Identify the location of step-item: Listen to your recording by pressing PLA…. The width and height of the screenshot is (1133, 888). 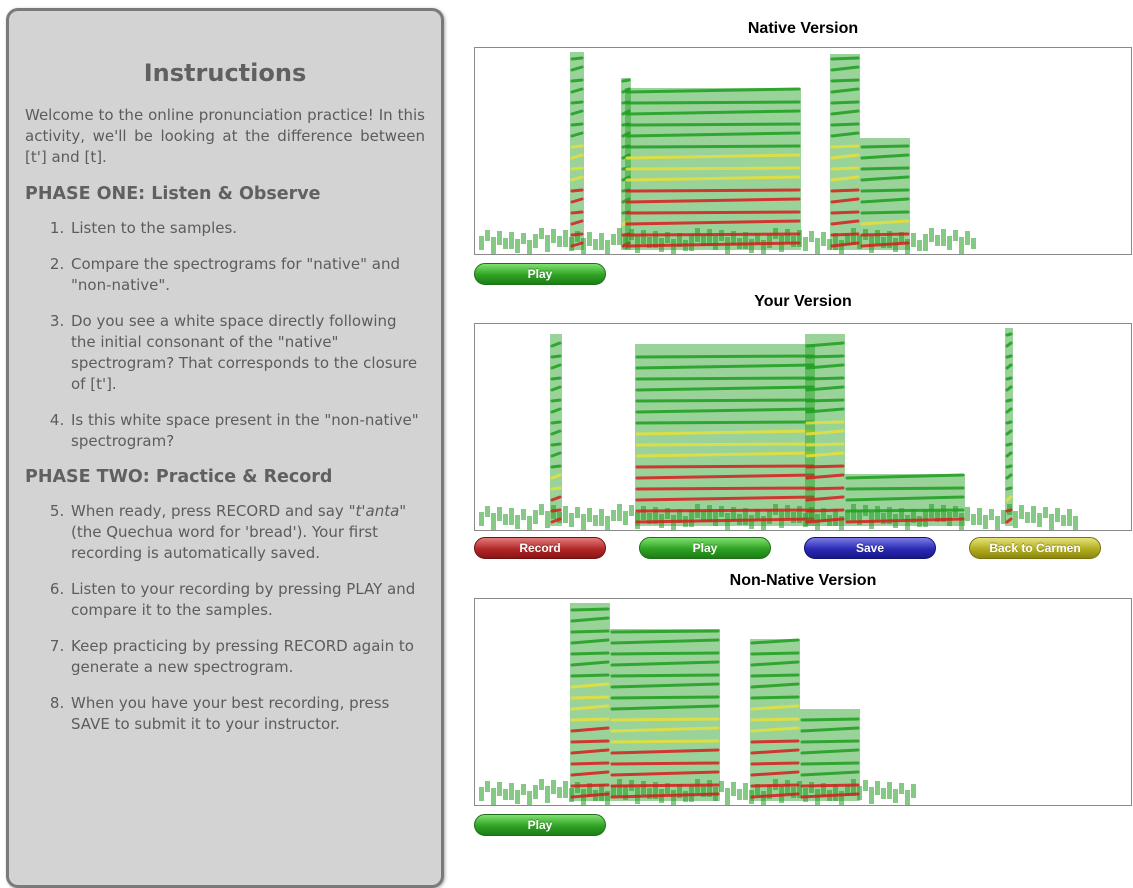
(247, 600).